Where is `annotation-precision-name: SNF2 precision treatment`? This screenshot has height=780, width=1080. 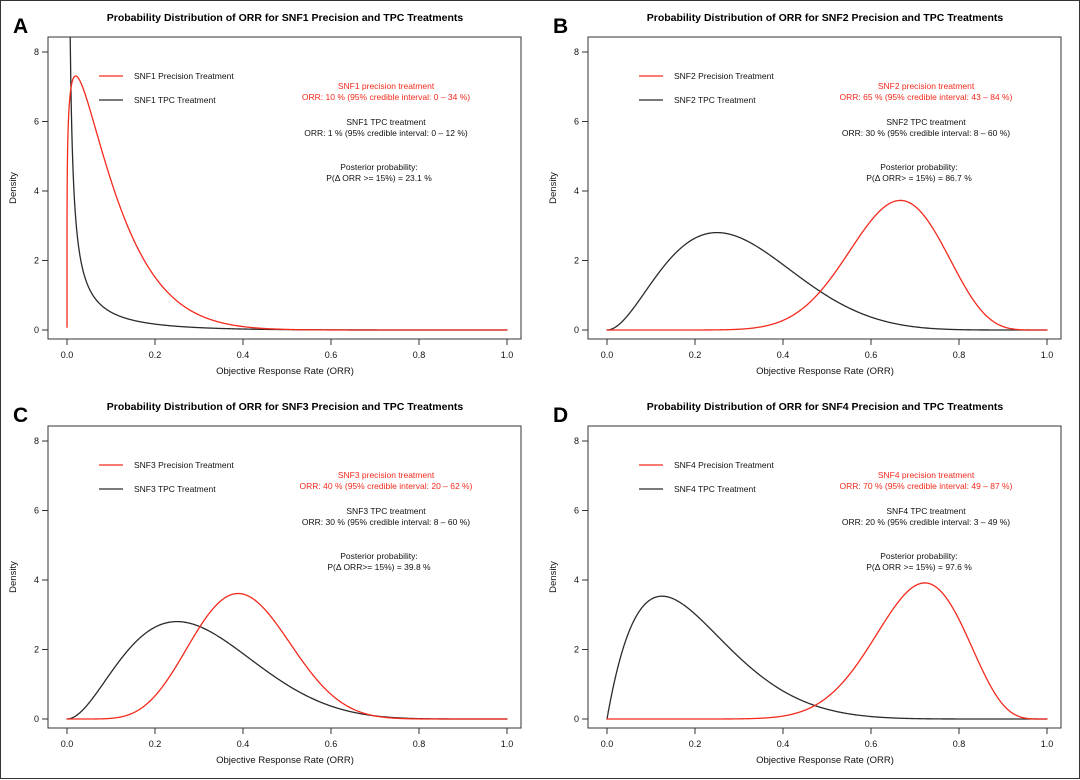 annotation-precision-name: SNF2 precision treatment is located at coordinates (926, 86).